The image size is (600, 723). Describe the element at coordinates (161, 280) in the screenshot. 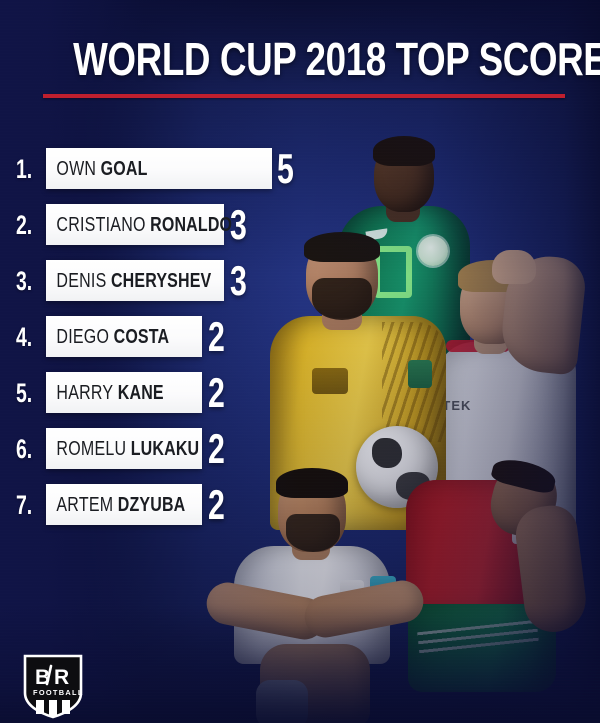

I see `player-last-name: CHERYSHEV` at that location.